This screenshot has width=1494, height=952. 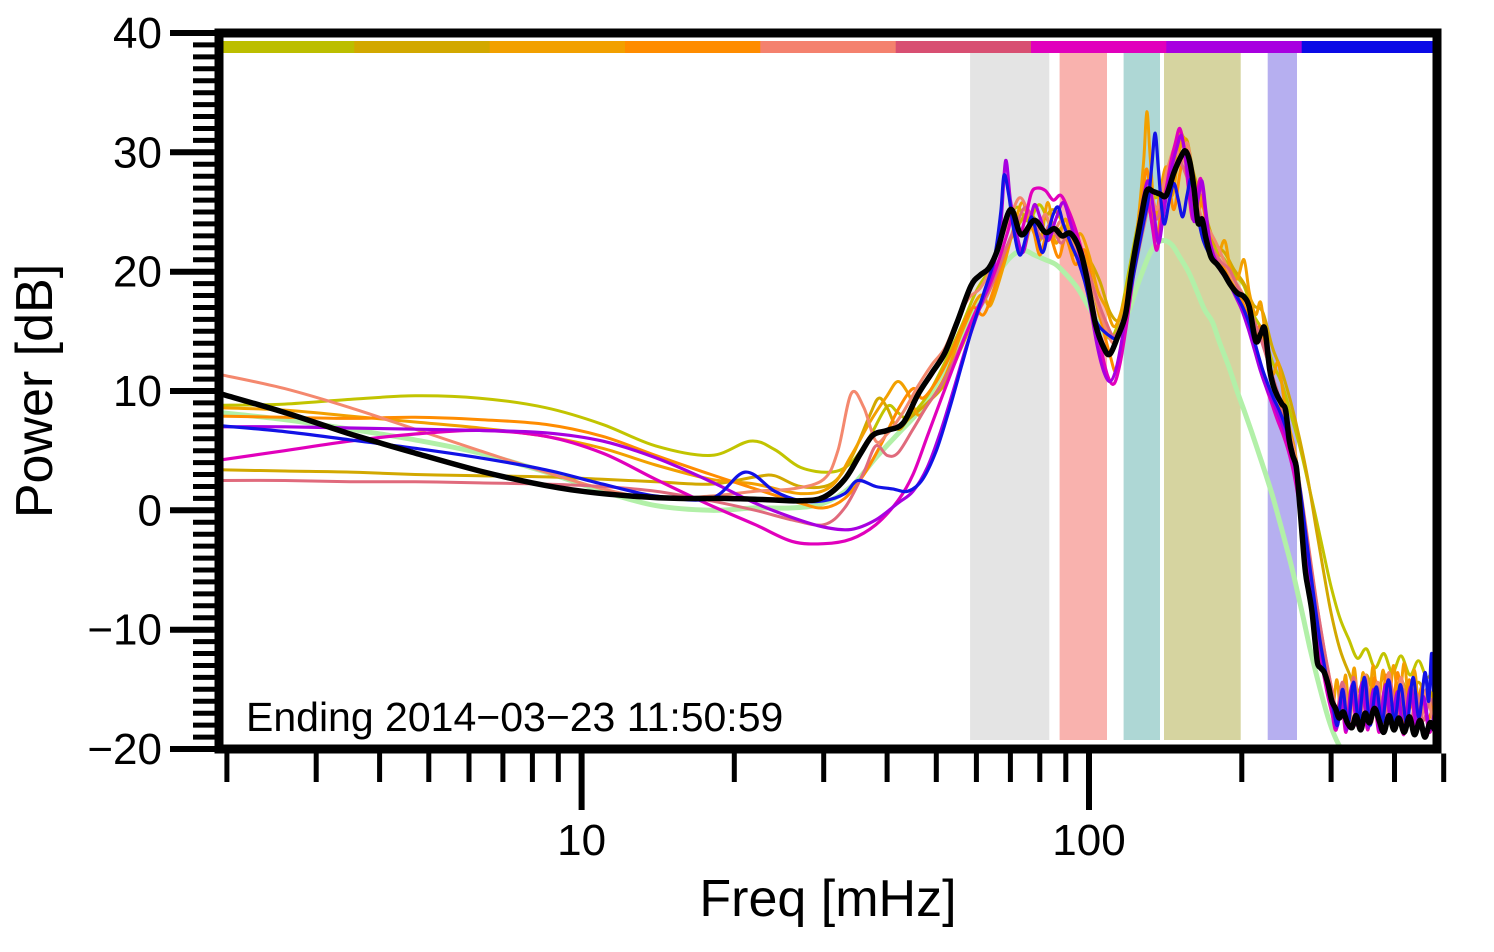 I want to click on y-axis-title: Power [dB], so click(x=35, y=391).